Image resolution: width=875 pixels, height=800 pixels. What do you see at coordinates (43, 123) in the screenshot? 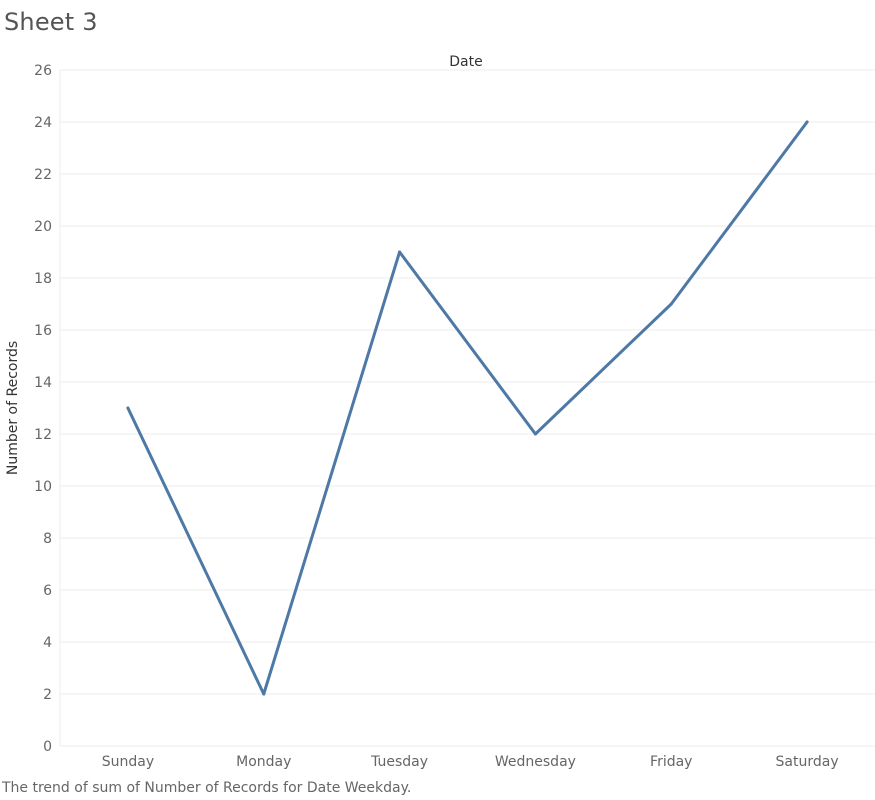
I see `y-tick-label: 24` at bounding box center [43, 123].